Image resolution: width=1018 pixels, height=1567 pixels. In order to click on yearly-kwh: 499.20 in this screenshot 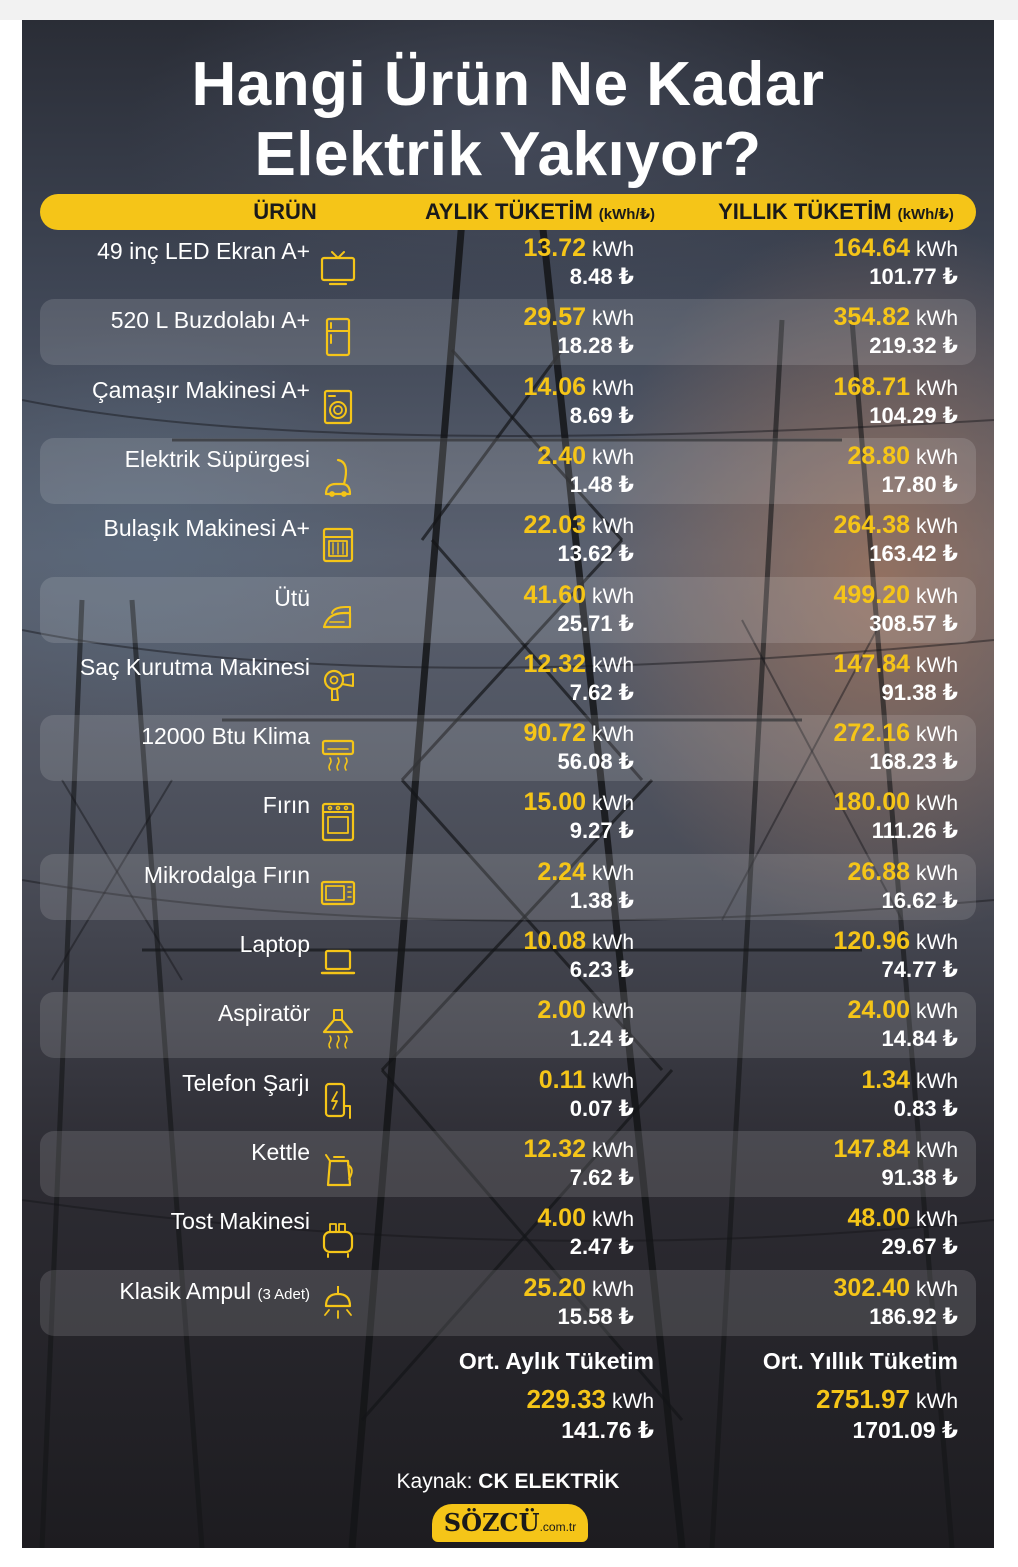, I will do `click(871, 594)`.